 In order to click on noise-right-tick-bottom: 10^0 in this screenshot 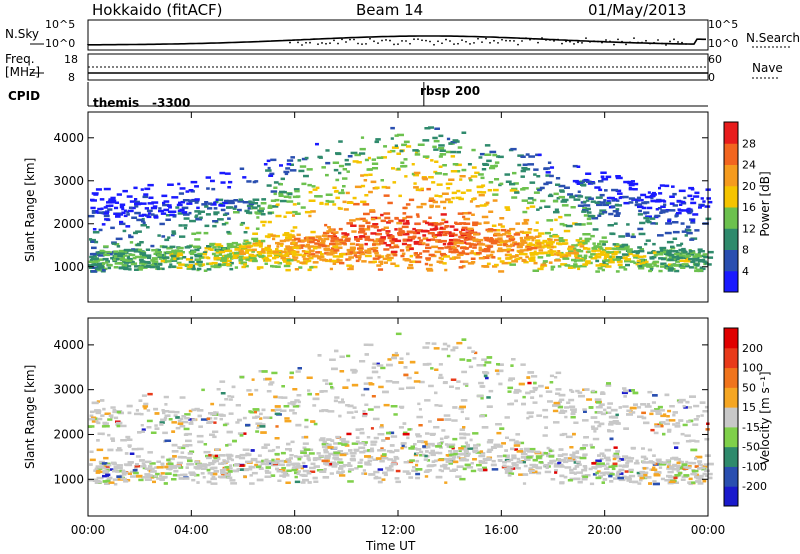, I will do `click(723, 43)`.